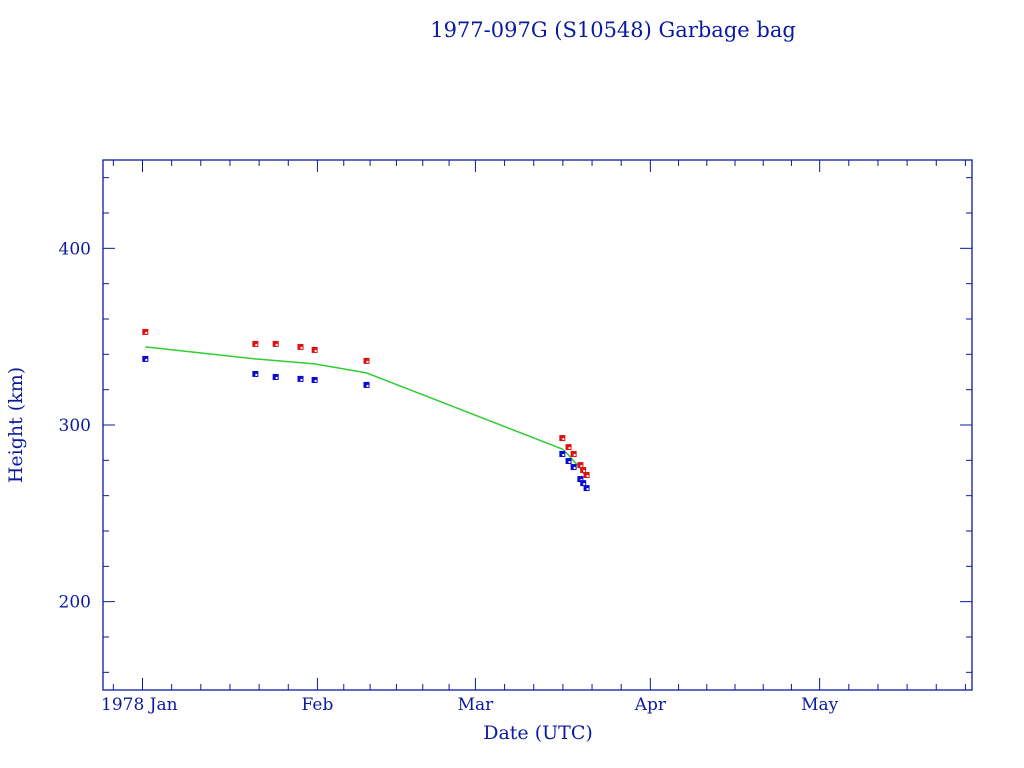  What do you see at coordinates (75, 603) in the screenshot?
I see `y-tick-label: 200` at bounding box center [75, 603].